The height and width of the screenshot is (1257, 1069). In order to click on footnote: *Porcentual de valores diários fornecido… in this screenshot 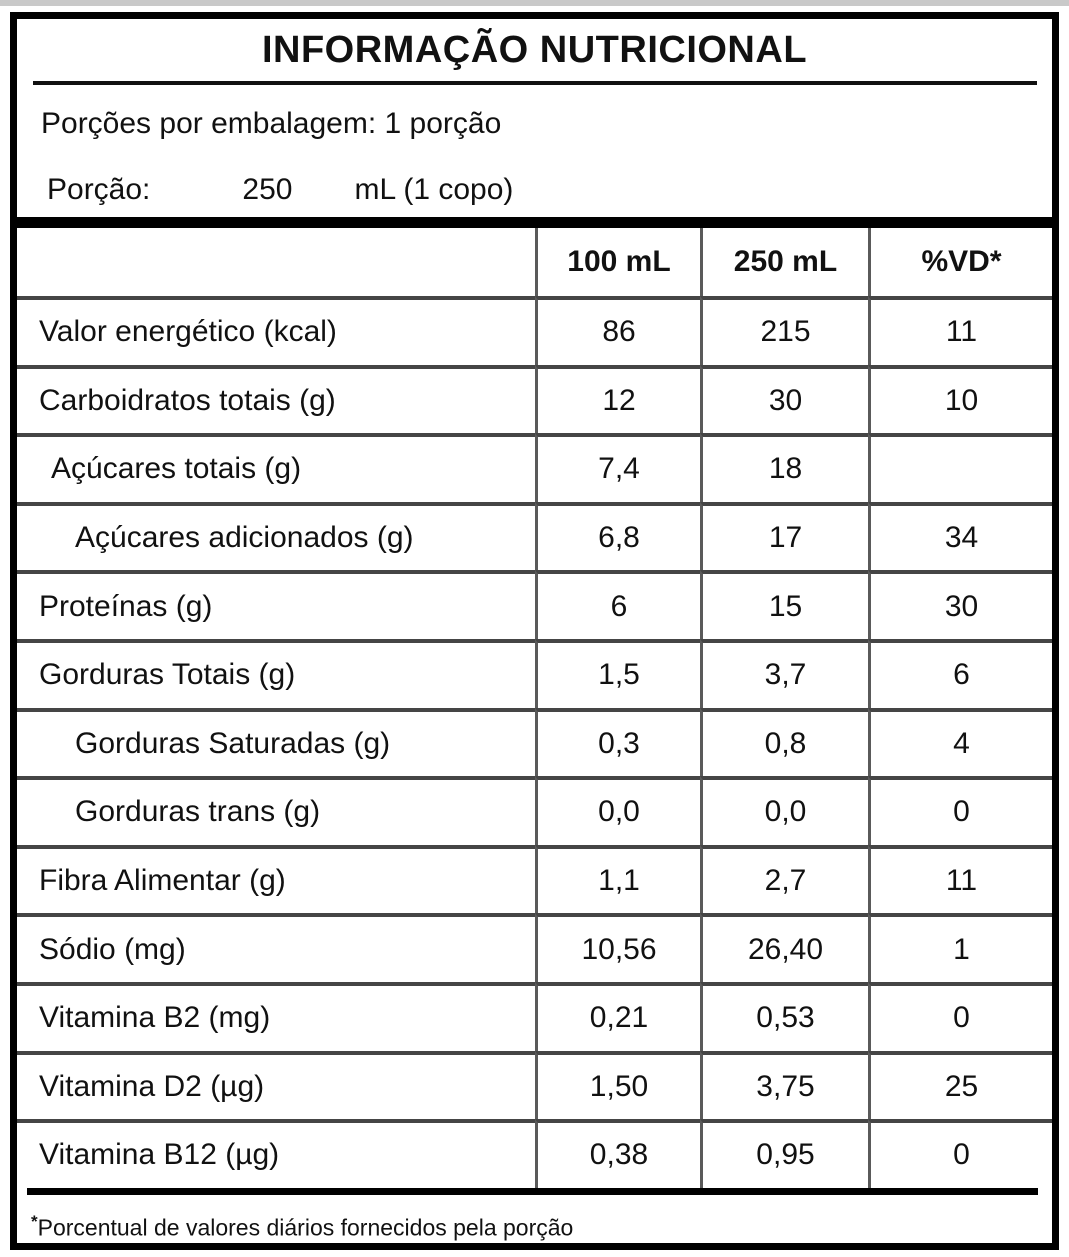, I will do `click(541, 1225)`.